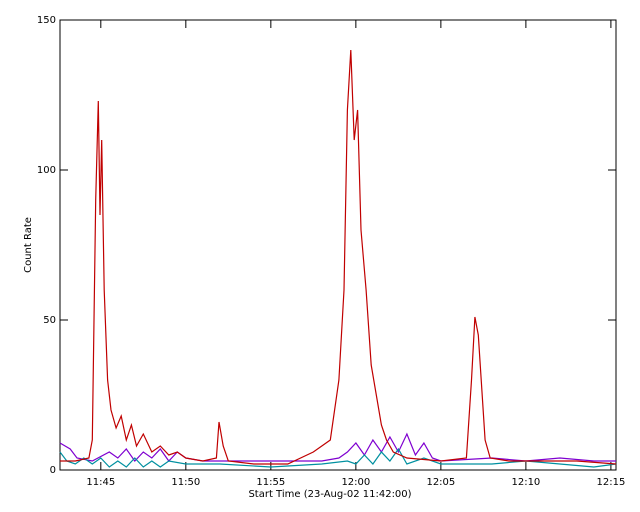 Image resolution: width=640 pixels, height=512 pixels. I want to click on x-tick-label: 12:05, so click(440, 482).